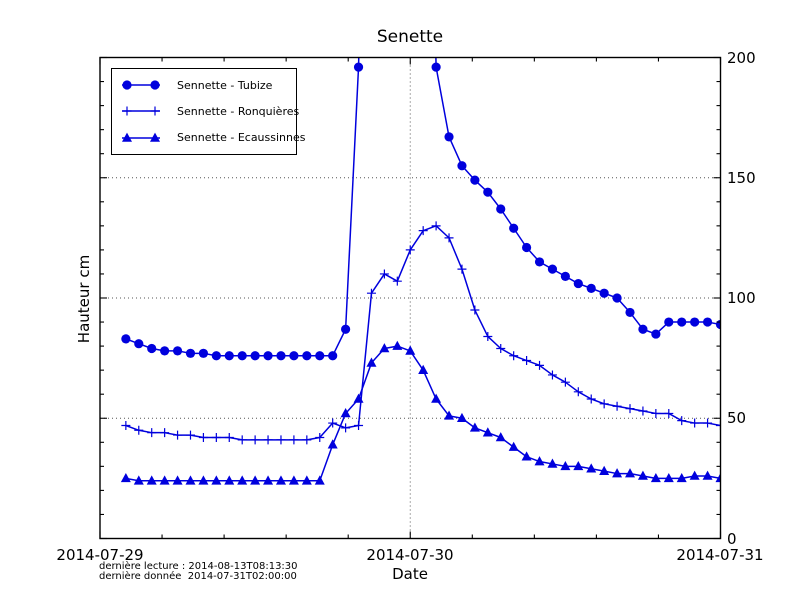  Describe the element at coordinates (410, 574) in the screenshot. I see `x-axis-label: Date` at that location.